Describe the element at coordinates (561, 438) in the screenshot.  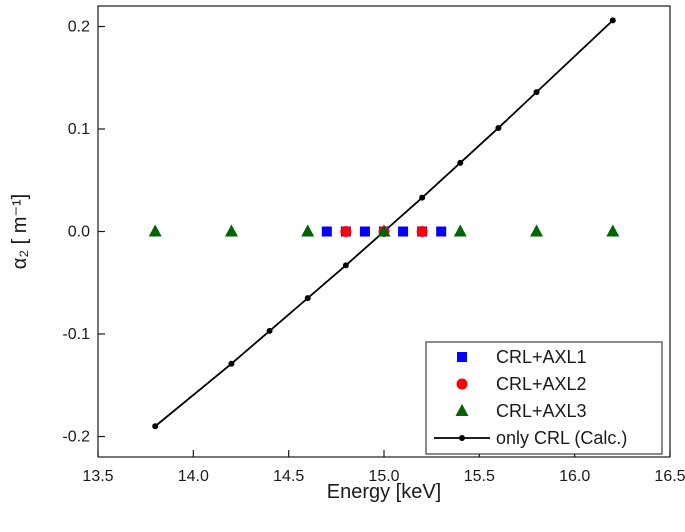
I see `legend-label: only CRL (Calc.)` at that location.